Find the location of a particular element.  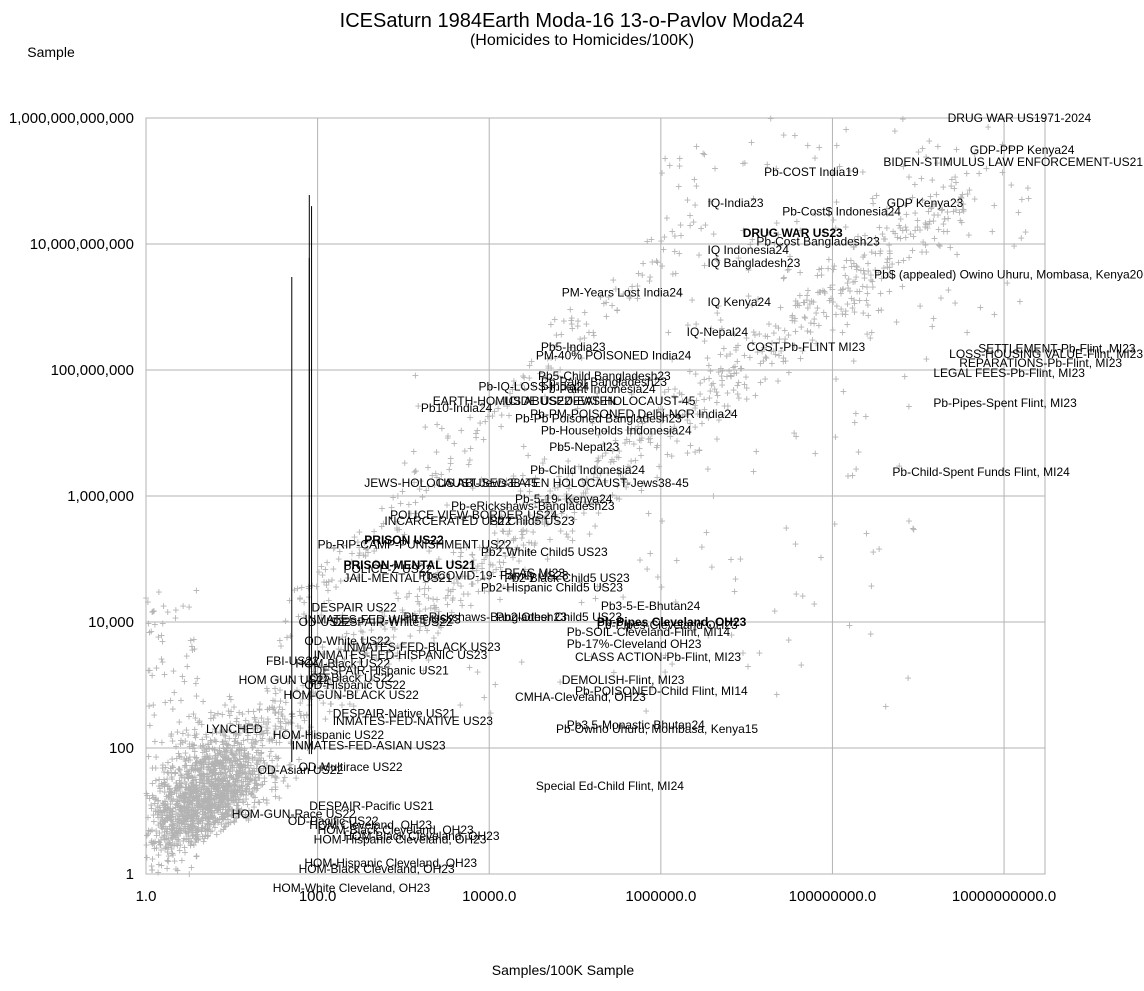

x-tick-label-4: 100000000.0 is located at coordinates (833, 896).